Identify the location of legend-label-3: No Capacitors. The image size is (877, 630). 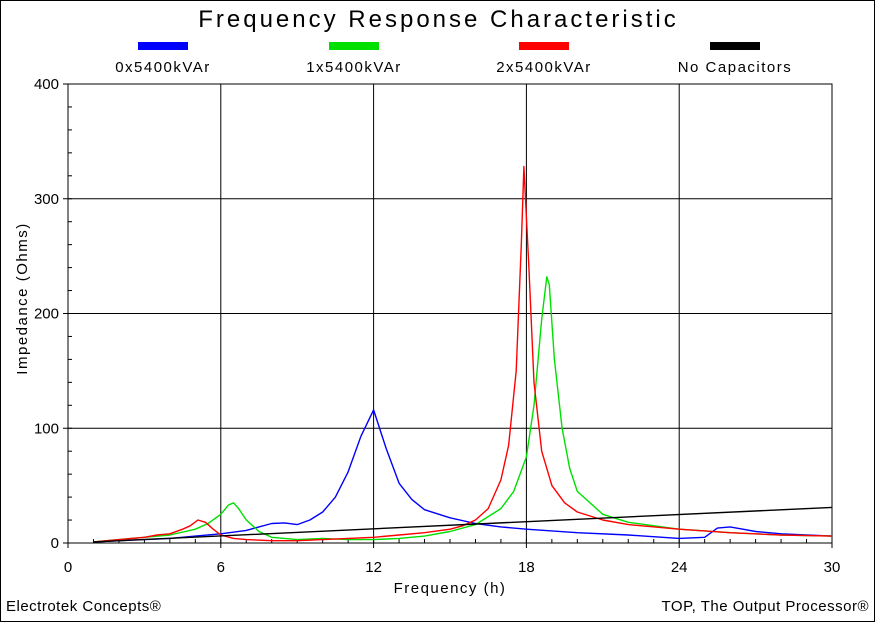
(735, 67).